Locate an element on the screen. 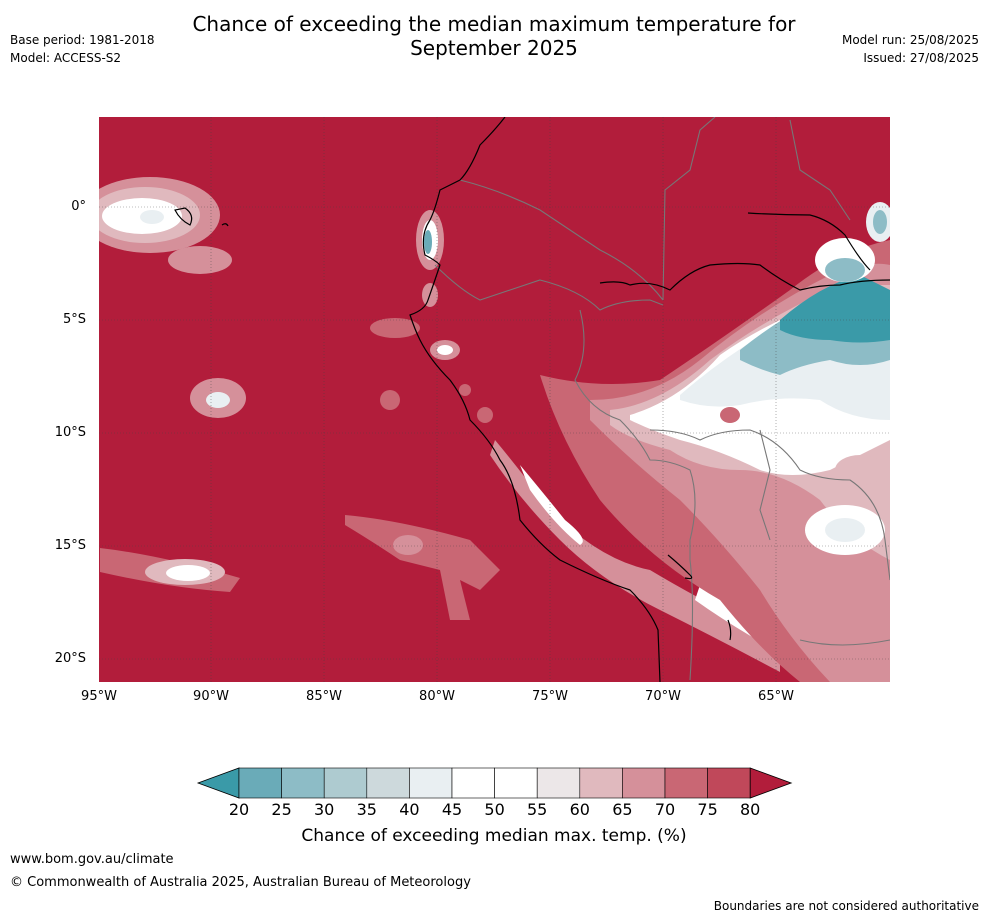 The height and width of the screenshot is (919, 988). colorbar-tick-label: 60 is located at coordinates (579, 809).